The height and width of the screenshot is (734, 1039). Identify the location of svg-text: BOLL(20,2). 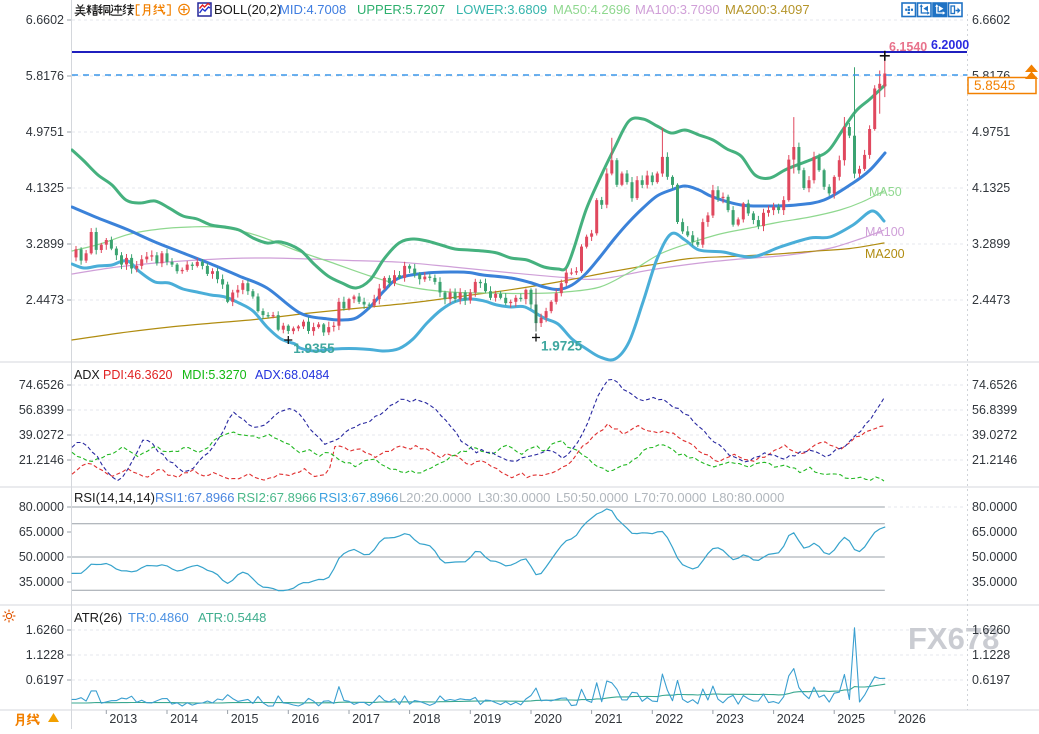
(247, 9).